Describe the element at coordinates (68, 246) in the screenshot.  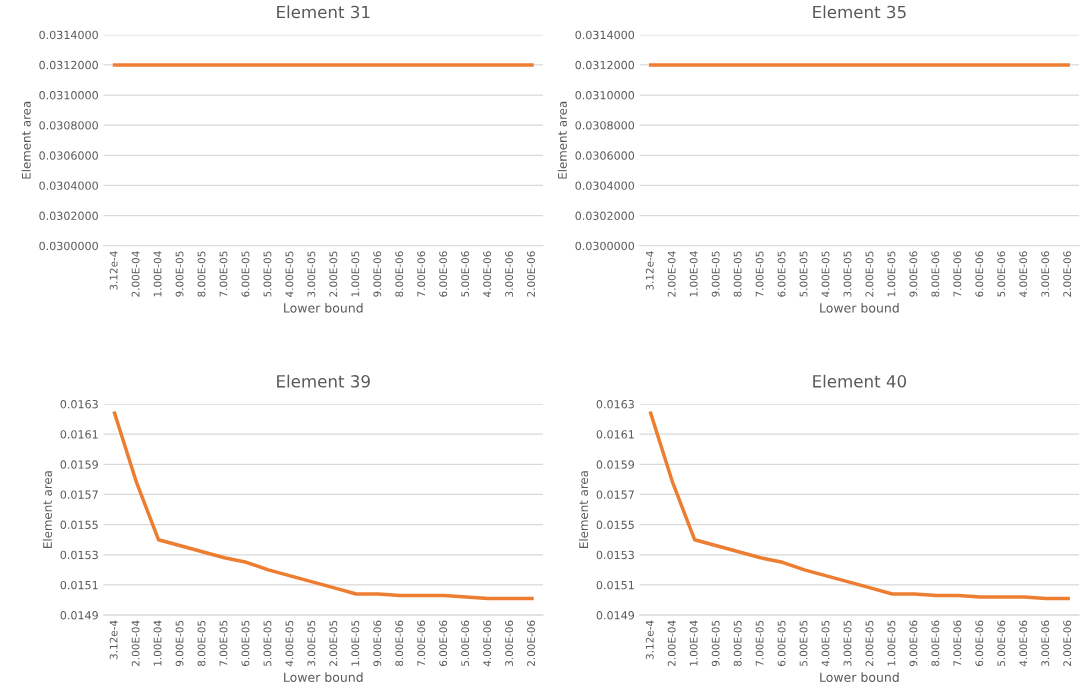
I see `y-tick-label: 0.0300000` at that location.